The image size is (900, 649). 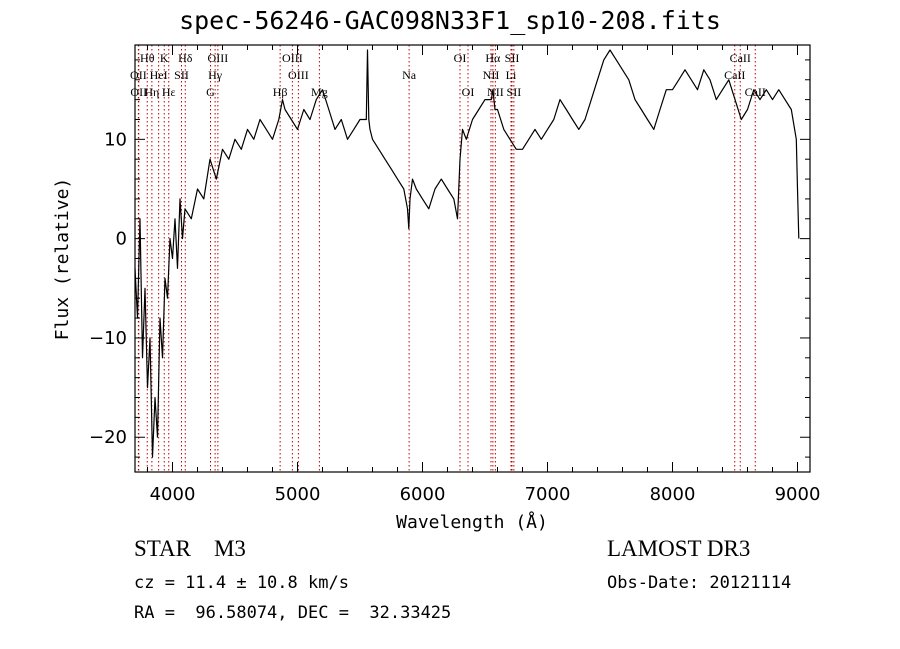 What do you see at coordinates (151, 92) in the screenshot?
I see `line-label-19: Hη` at bounding box center [151, 92].